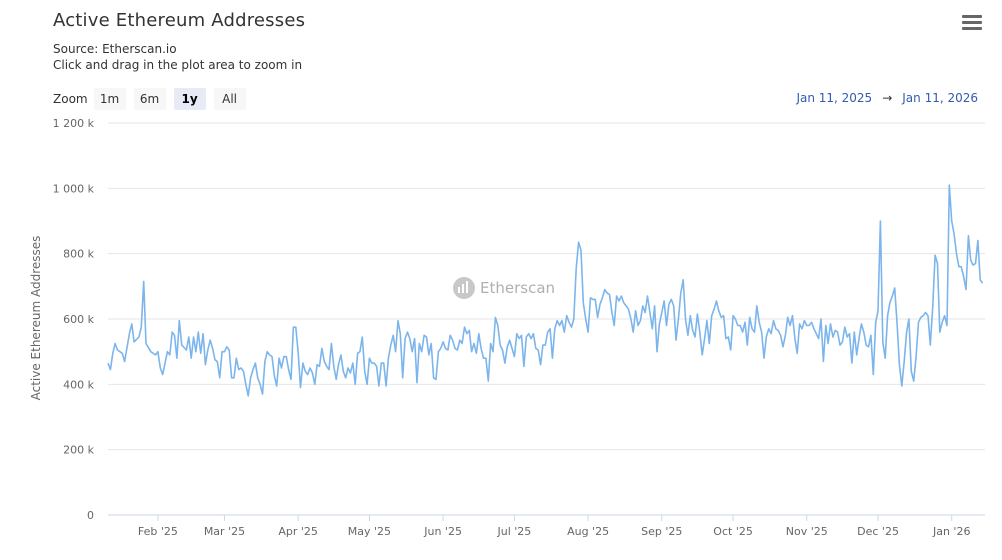  What do you see at coordinates (229, 99) in the screenshot?
I see `zoom-button-all: All` at bounding box center [229, 99].